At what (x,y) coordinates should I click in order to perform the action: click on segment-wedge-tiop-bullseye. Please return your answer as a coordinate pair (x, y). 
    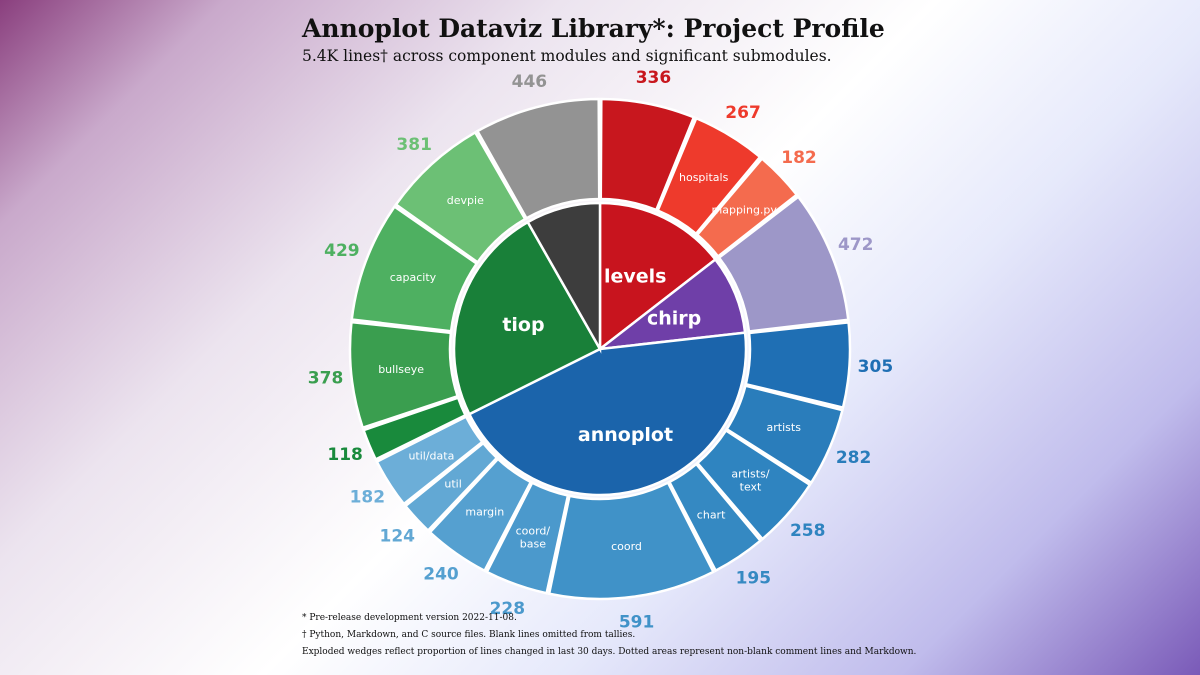
    Looking at the image, I should click on (404, 375).